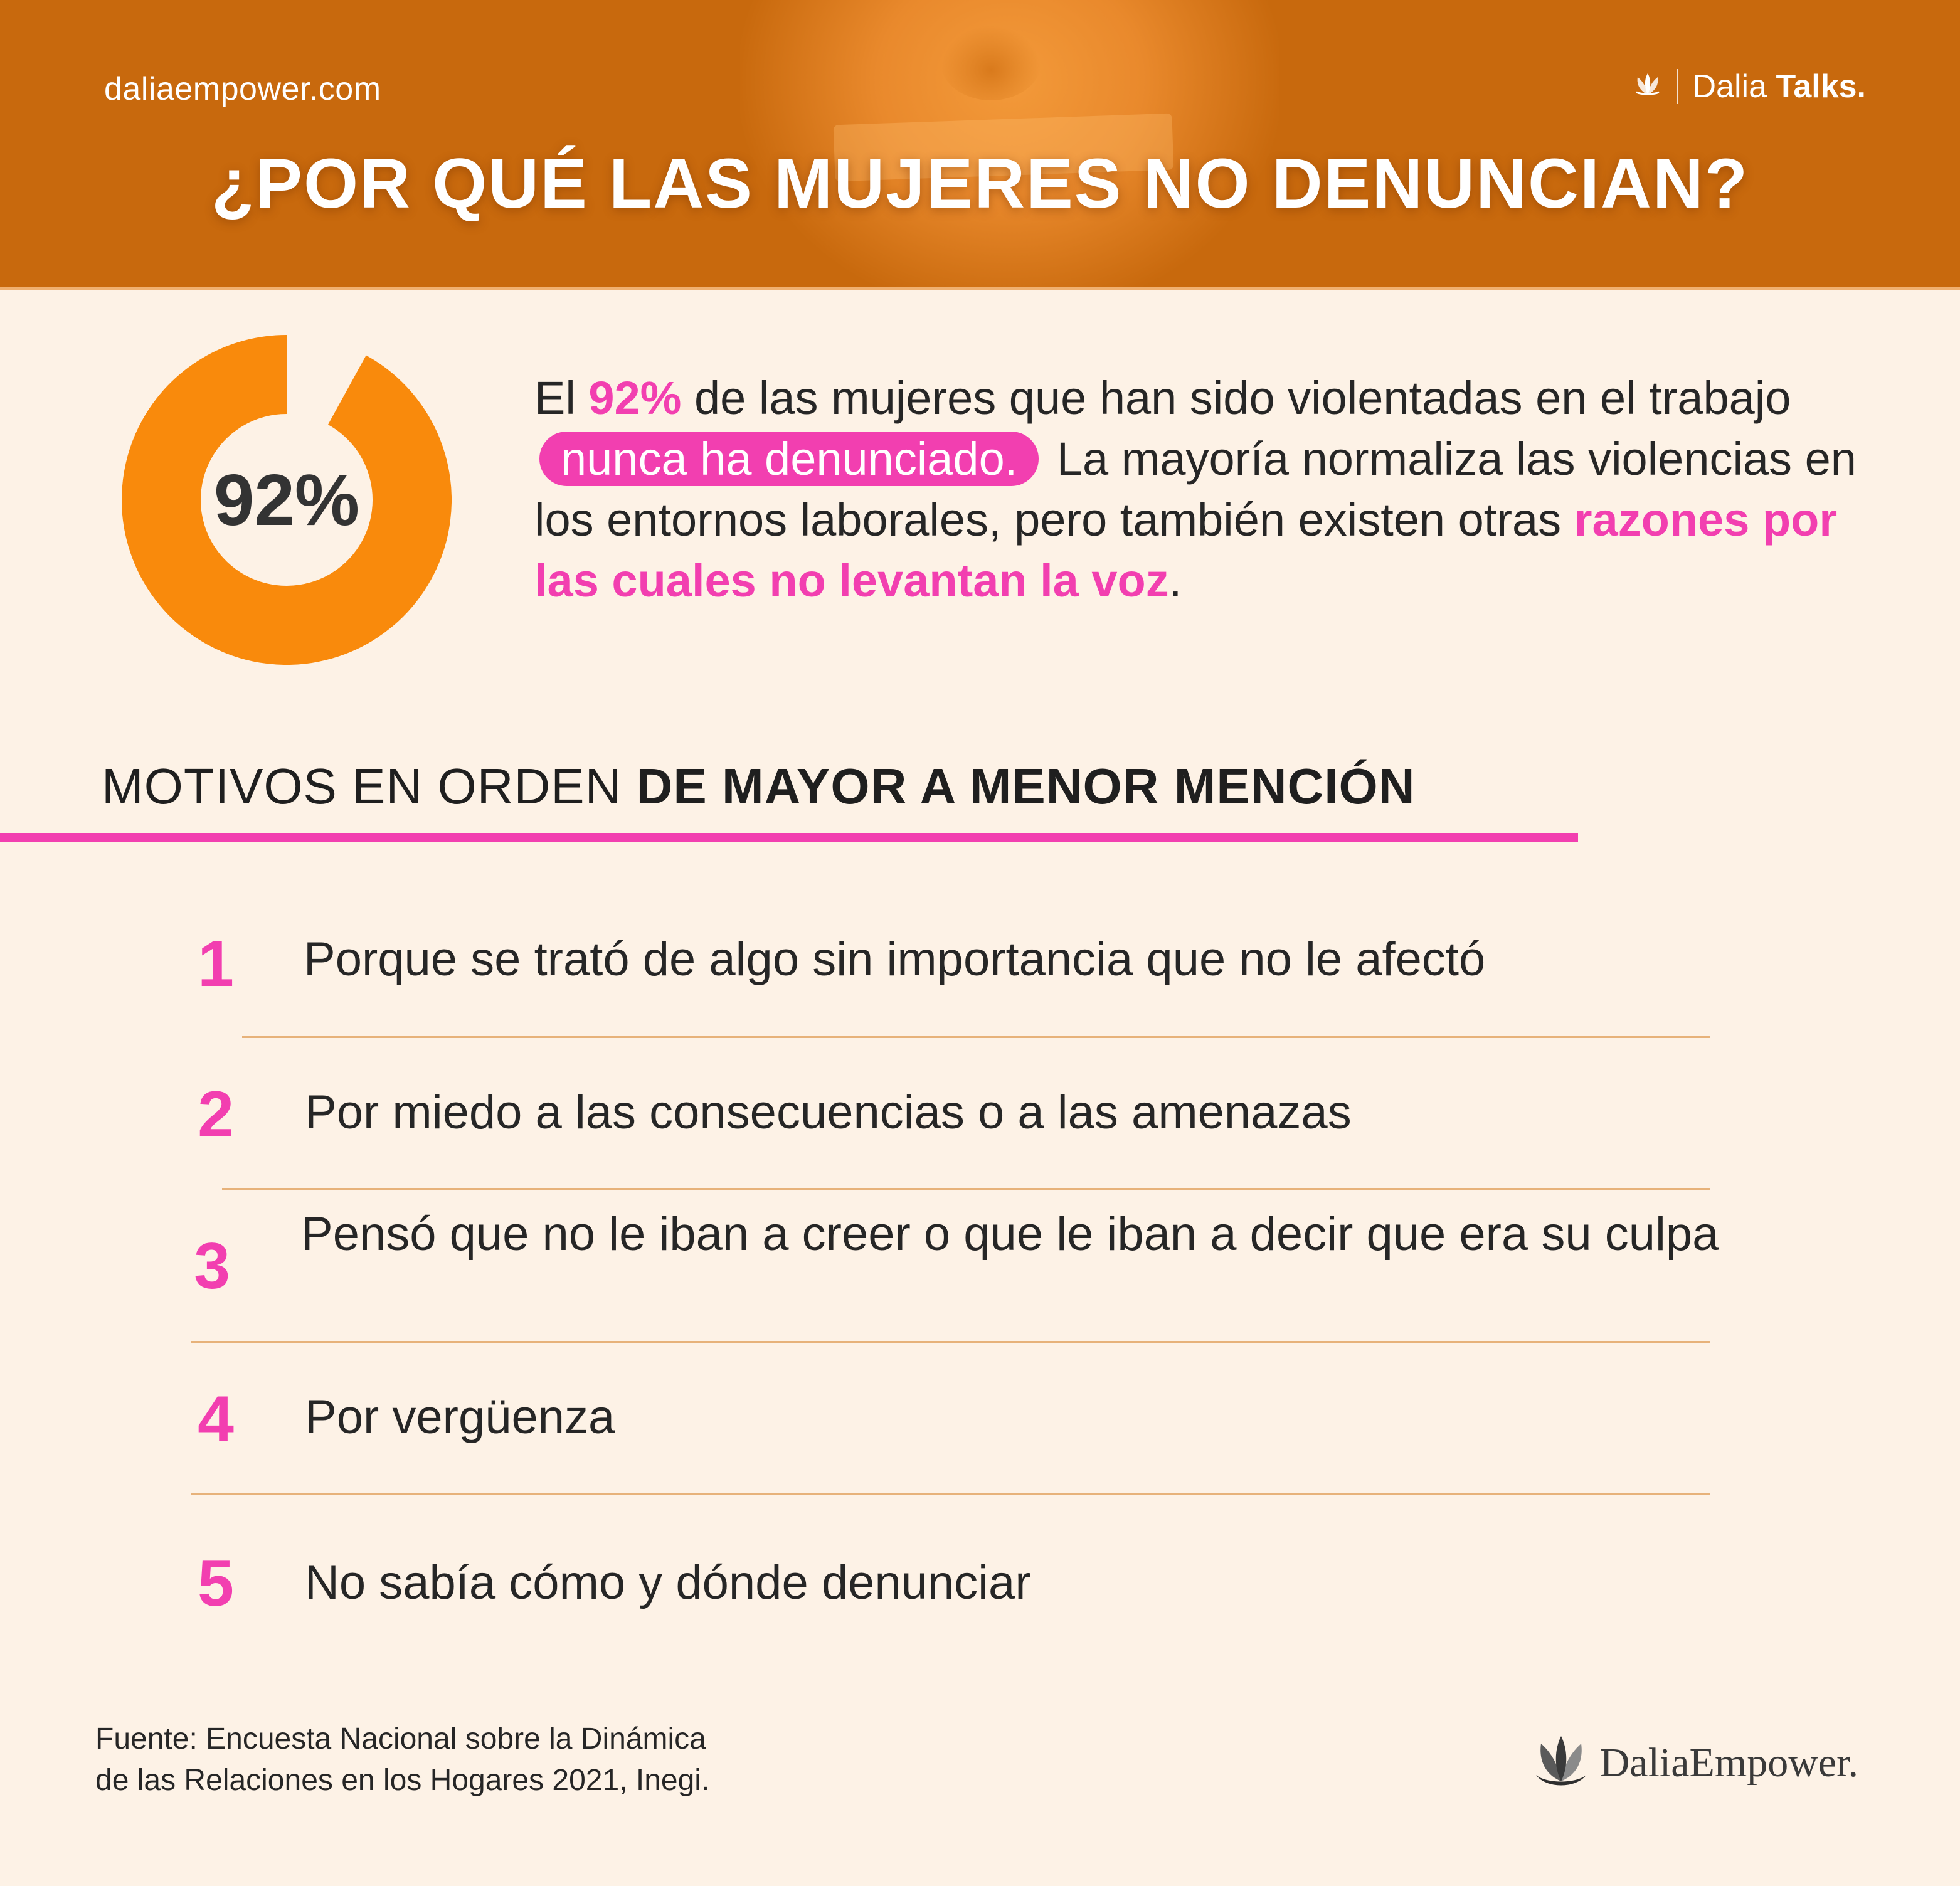  I want to click on reason-number: 1, so click(216, 964).